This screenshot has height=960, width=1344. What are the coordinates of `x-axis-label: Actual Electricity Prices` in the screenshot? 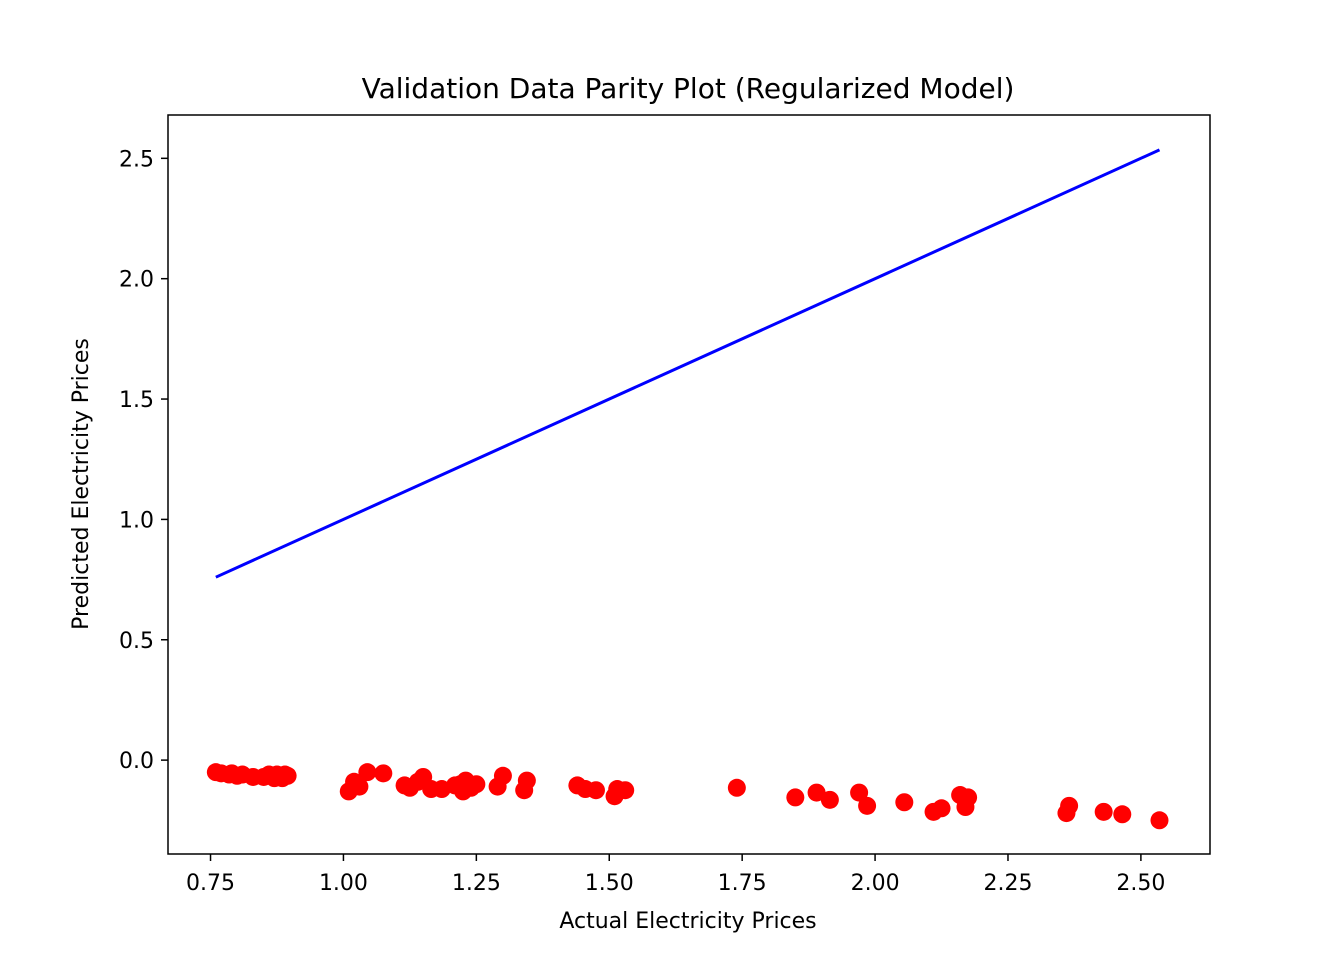 It's located at (687, 921).